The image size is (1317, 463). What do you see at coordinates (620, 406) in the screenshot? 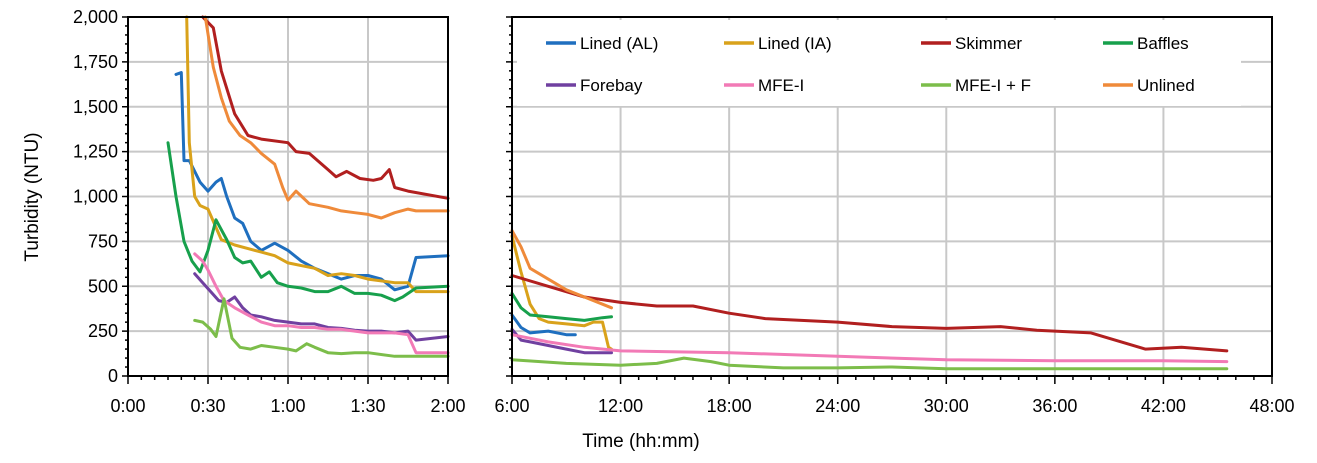
I see `x-tick-label: 12:00` at bounding box center [620, 406].